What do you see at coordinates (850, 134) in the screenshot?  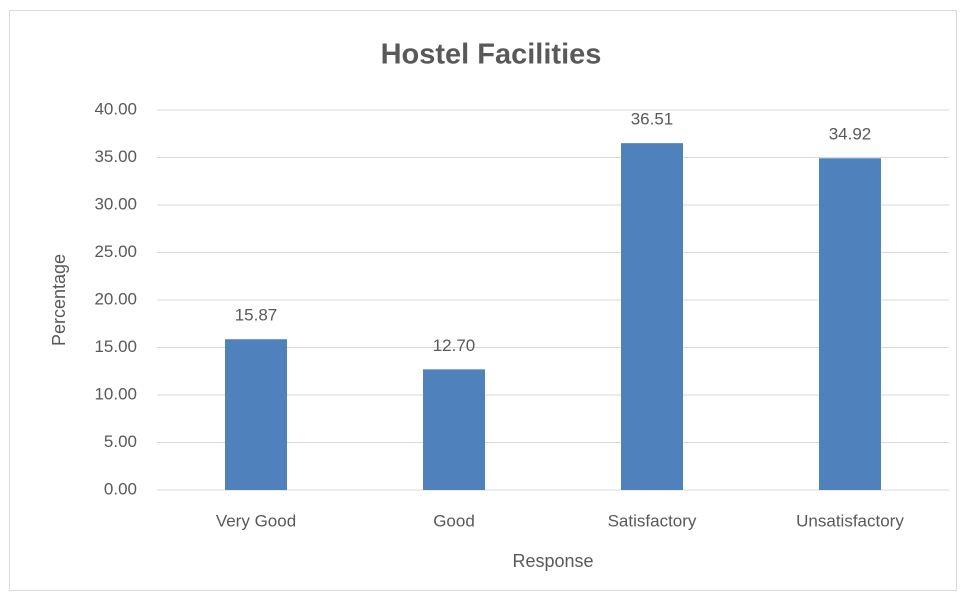 I see `data-label: 34.92` at bounding box center [850, 134].